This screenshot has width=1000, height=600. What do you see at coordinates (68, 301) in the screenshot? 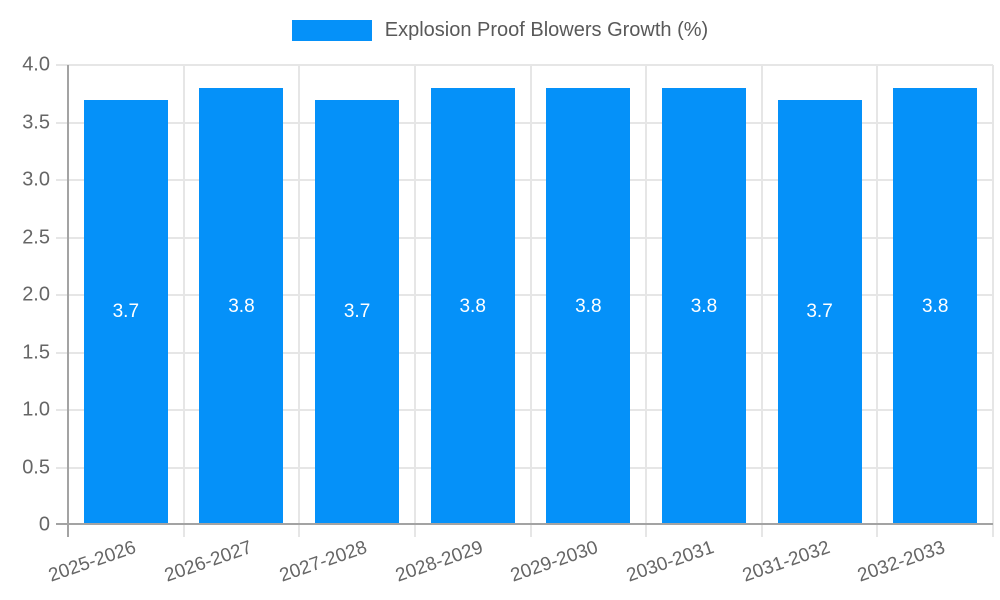
I see `y-axis-line` at bounding box center [68, 301].